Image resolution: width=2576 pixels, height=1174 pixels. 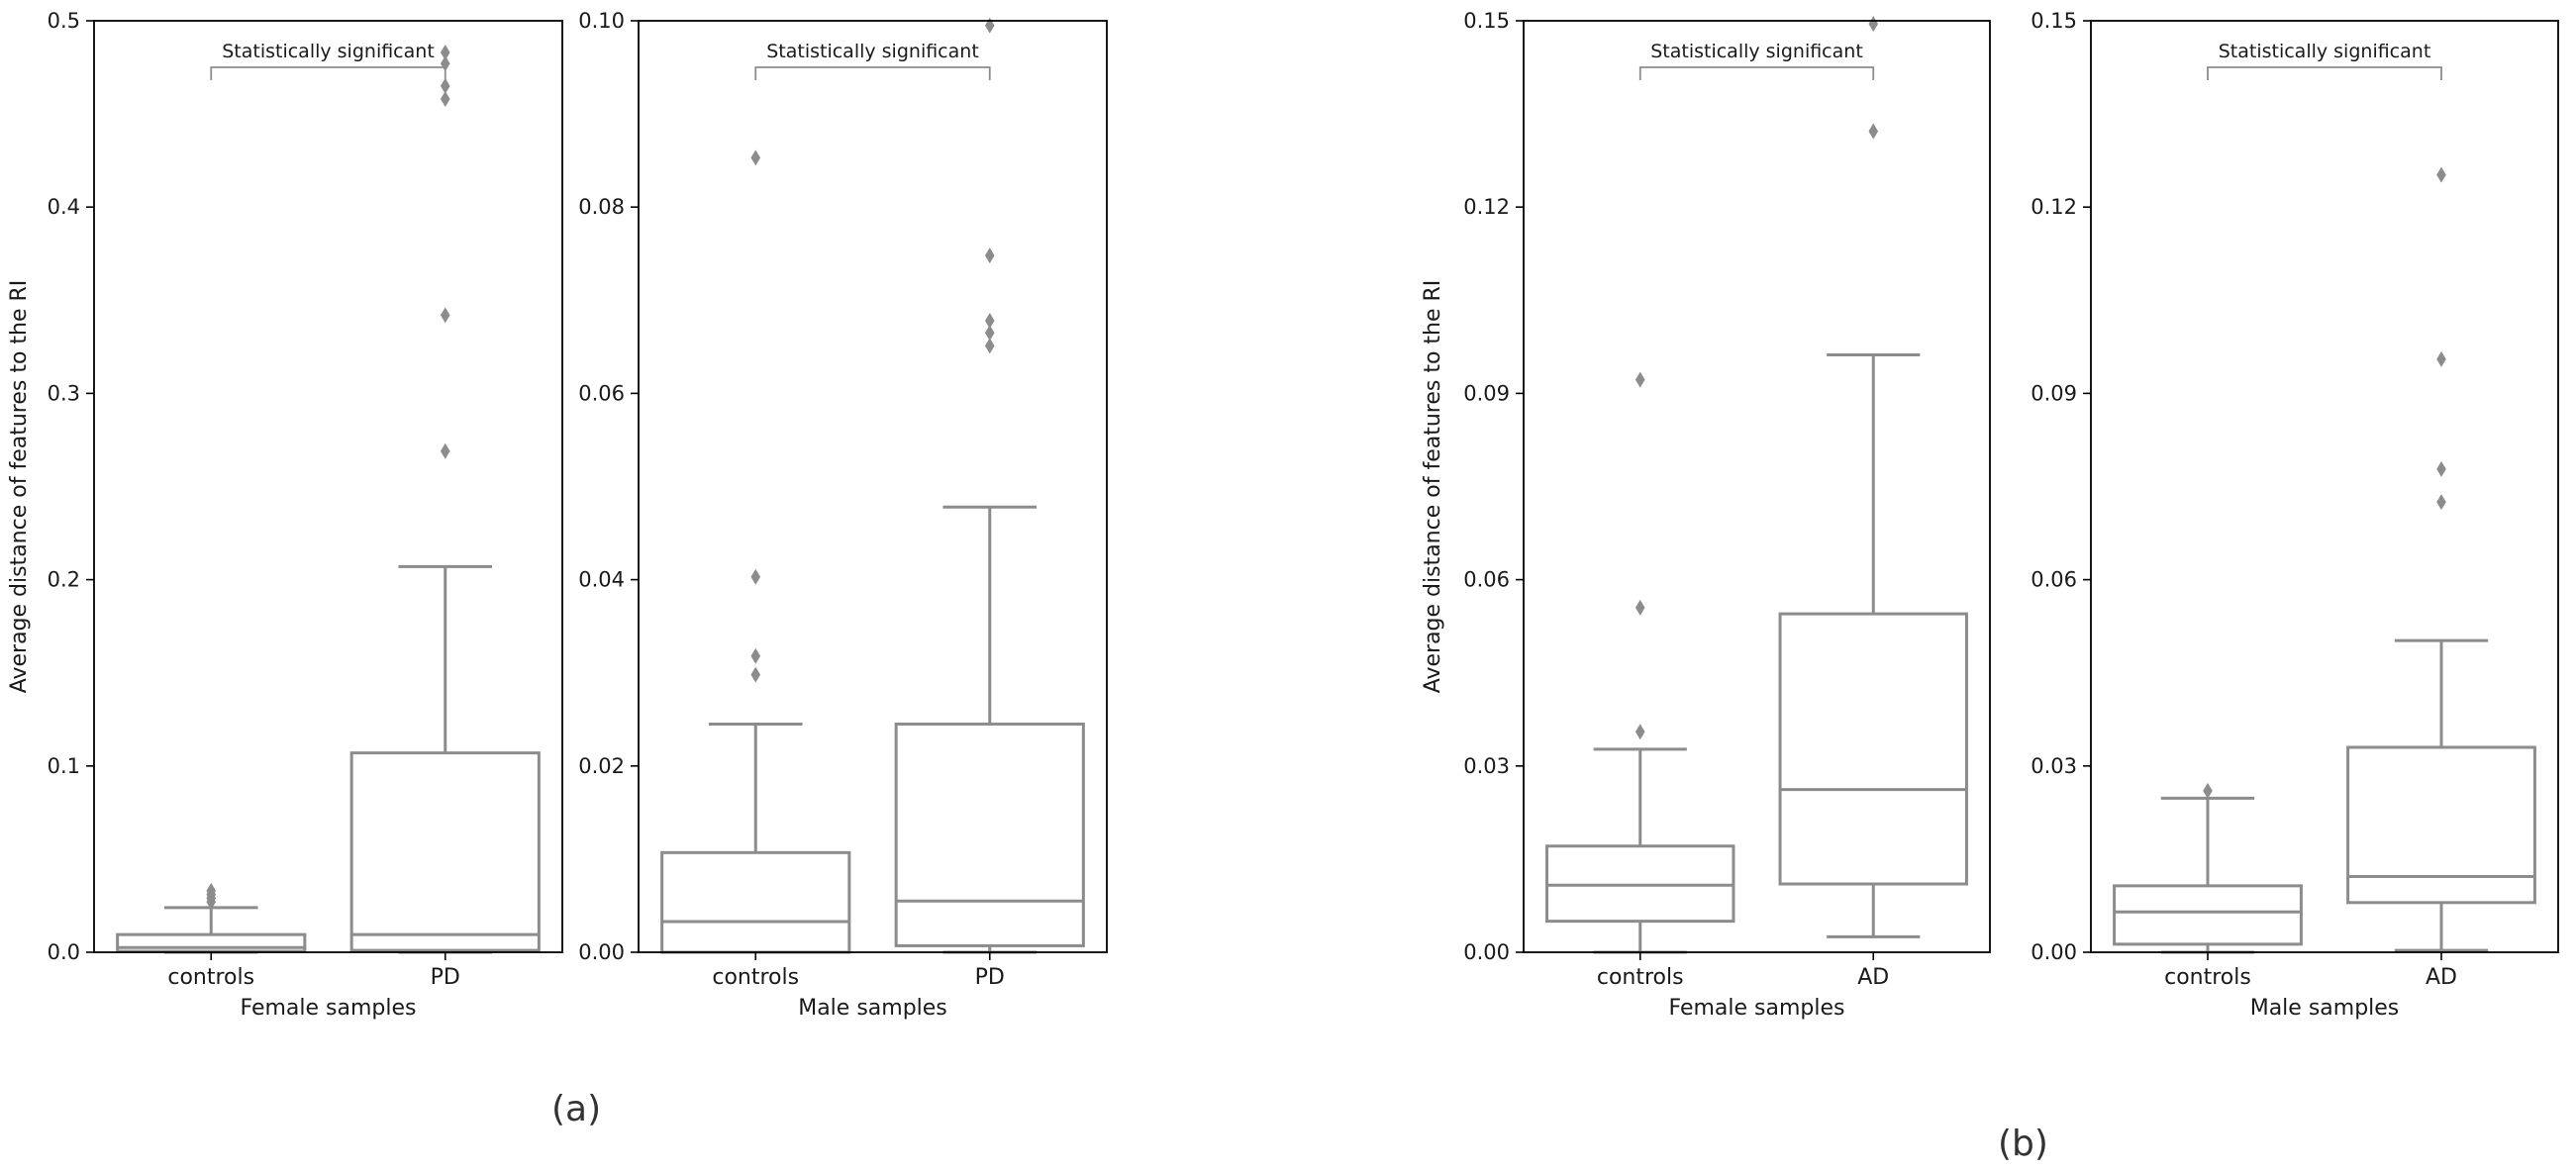 What do you see at coordinates (601, 207) in the screenshot?
I see `y-tick-label: 0.08` at bounding box center [601, 207].